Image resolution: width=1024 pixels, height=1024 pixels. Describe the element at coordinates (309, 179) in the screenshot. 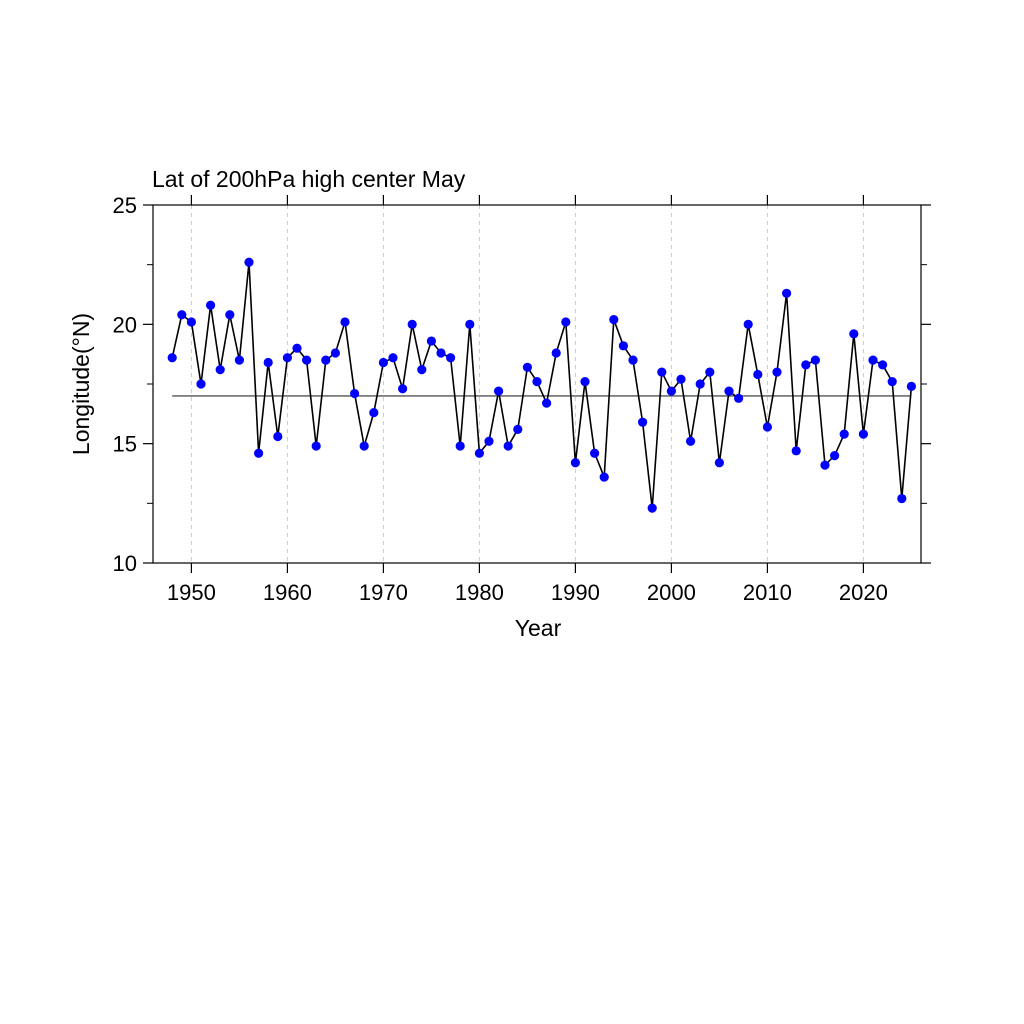

I see `chart-title: Lat of 200hPa high center May` at that location.